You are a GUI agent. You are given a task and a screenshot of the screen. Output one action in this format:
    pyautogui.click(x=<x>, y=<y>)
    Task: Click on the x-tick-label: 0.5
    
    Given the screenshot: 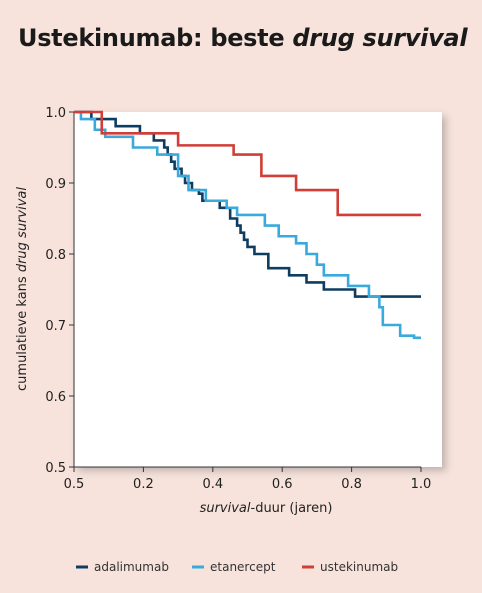 What is the action you would take?
    pyautogui.click(x=74, y=484)
    